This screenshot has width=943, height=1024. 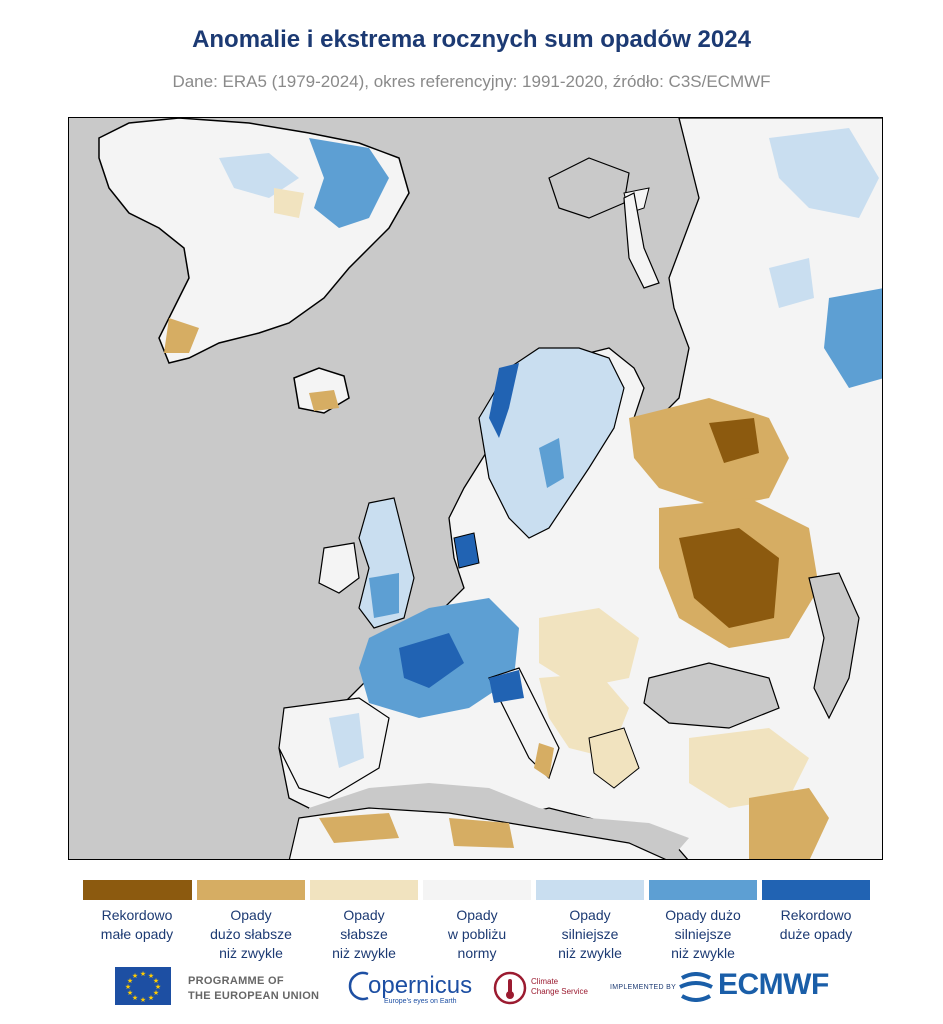 I want to click on legend-swatch-much-drier, so click(x=251, y=890).